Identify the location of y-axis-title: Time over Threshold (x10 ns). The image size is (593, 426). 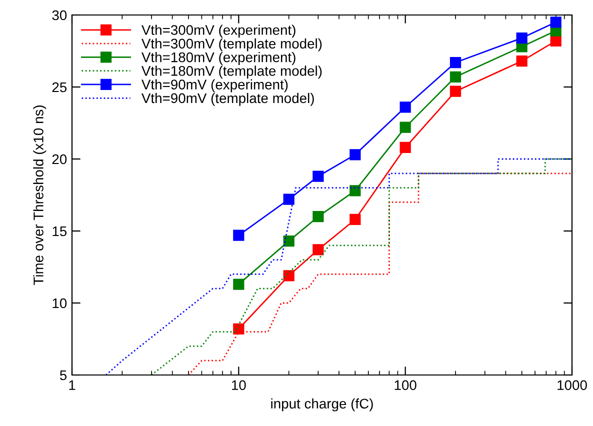
(39, 195).